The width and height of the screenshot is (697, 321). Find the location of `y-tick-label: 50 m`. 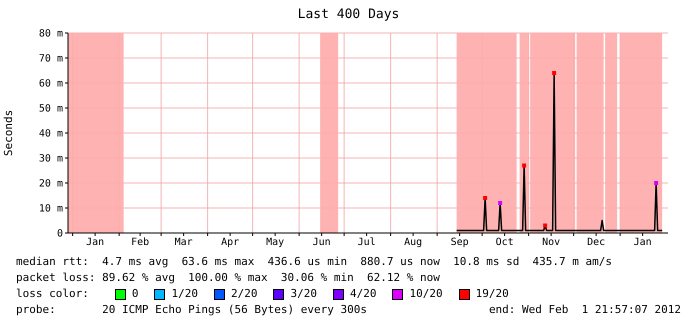

y-tick-label: 50 m is located at coordinates (50, 109).